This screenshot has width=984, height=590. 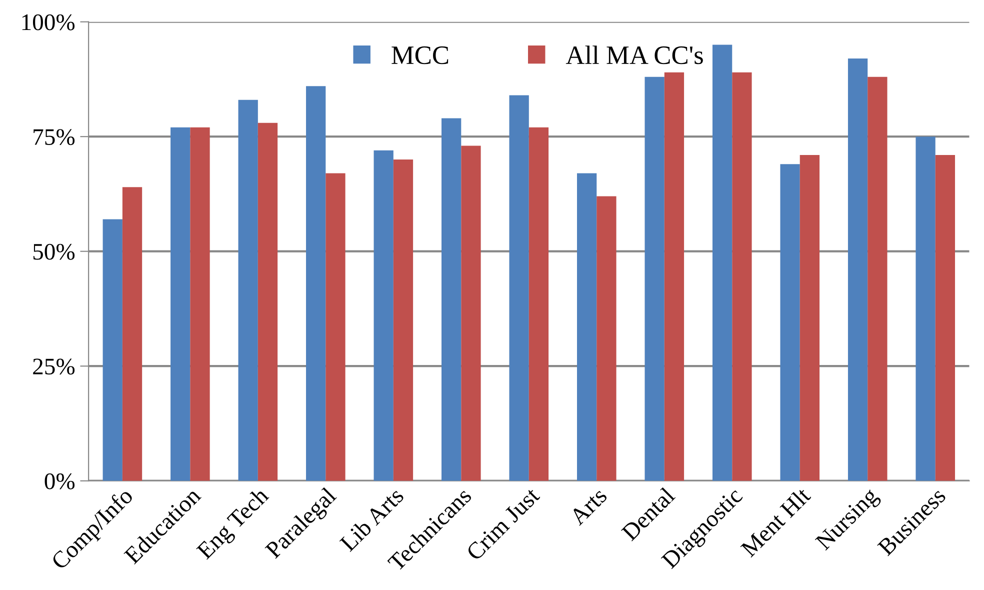 I want to click on y-tick-label: 50%, so click(x=54, y=252).